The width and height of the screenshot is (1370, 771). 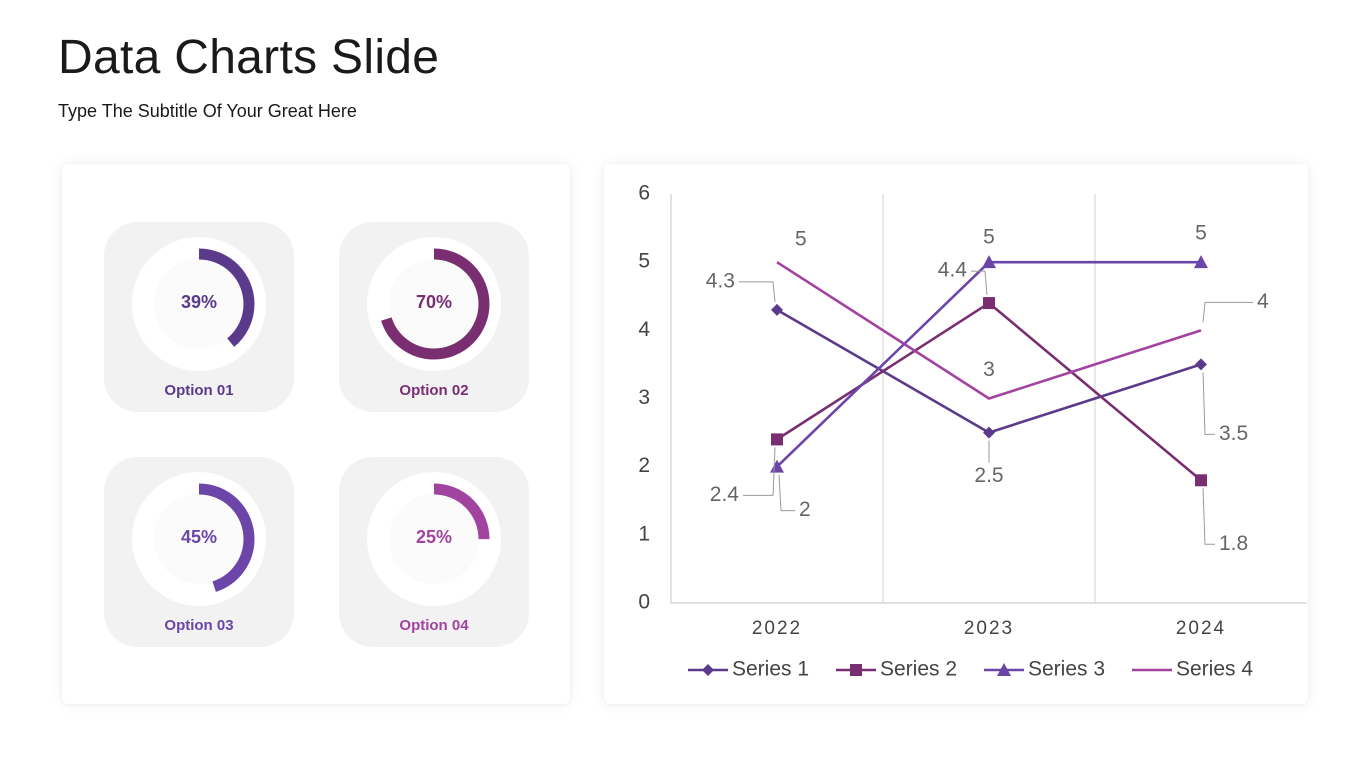 I want to click on legend-item-series-2: Series 2, so click(x=896, y=669).